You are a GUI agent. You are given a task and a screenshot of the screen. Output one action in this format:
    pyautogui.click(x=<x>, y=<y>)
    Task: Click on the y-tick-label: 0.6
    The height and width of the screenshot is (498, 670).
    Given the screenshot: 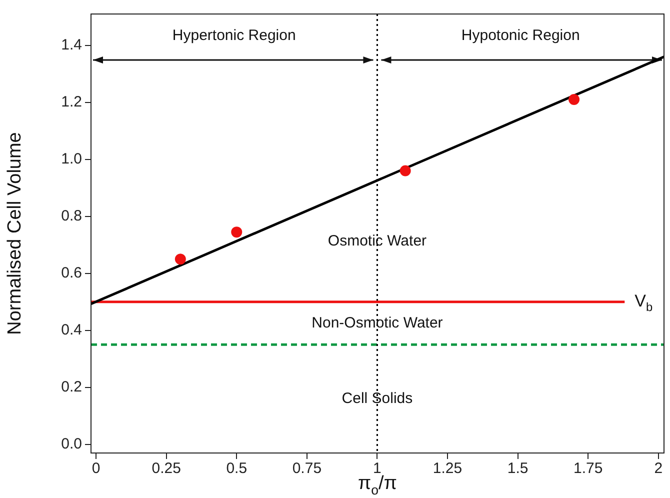 What is the action you would take?
    pyautogui.click(x=71, y=273)
    